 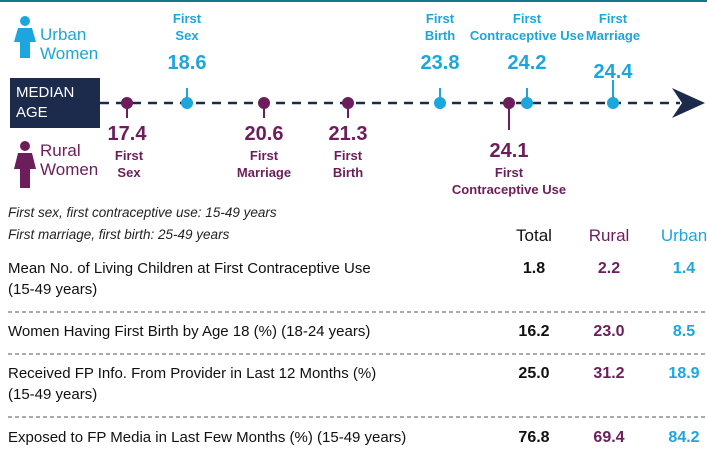 I want to click on rural-event-label: First Marriage, so click(x=264, y=164).